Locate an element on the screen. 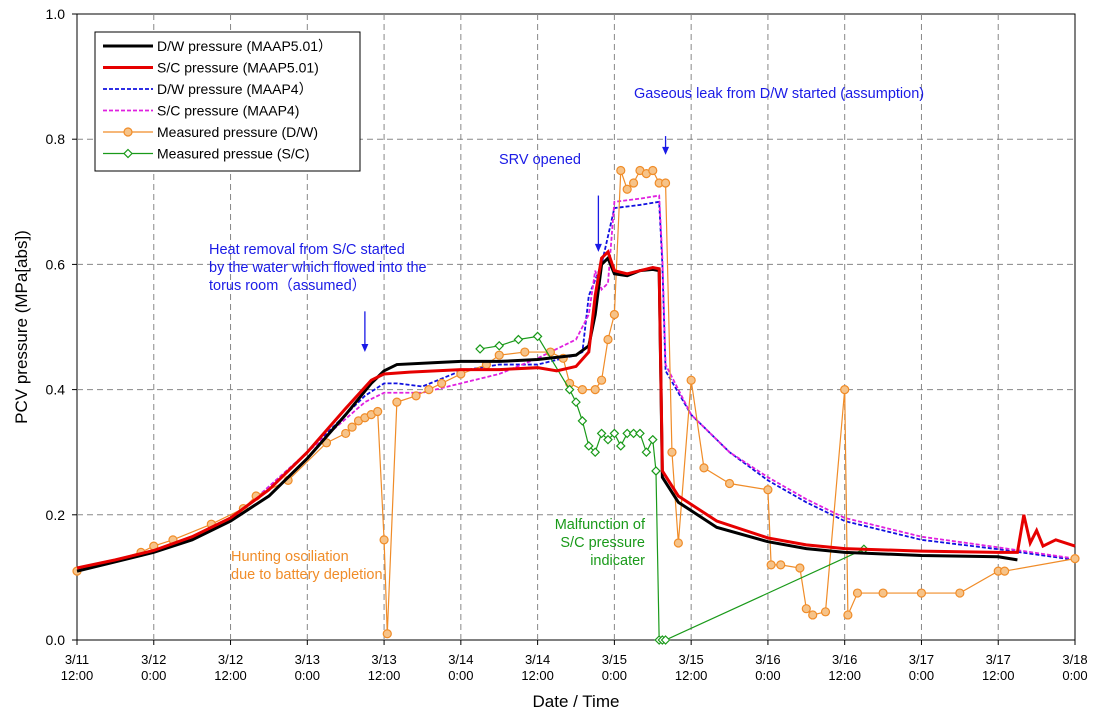 The height and width of the screenshot is (715, 1096). annotation-text: SRV opened is located at coordinates (540, 160).